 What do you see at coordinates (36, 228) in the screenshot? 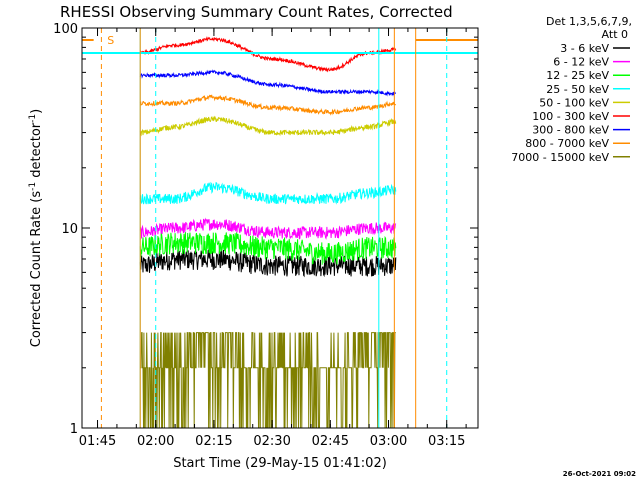
I see `y-axis-label: Corrected Count Rate (s-1 detector-1)` at bounding box center [36, 228].